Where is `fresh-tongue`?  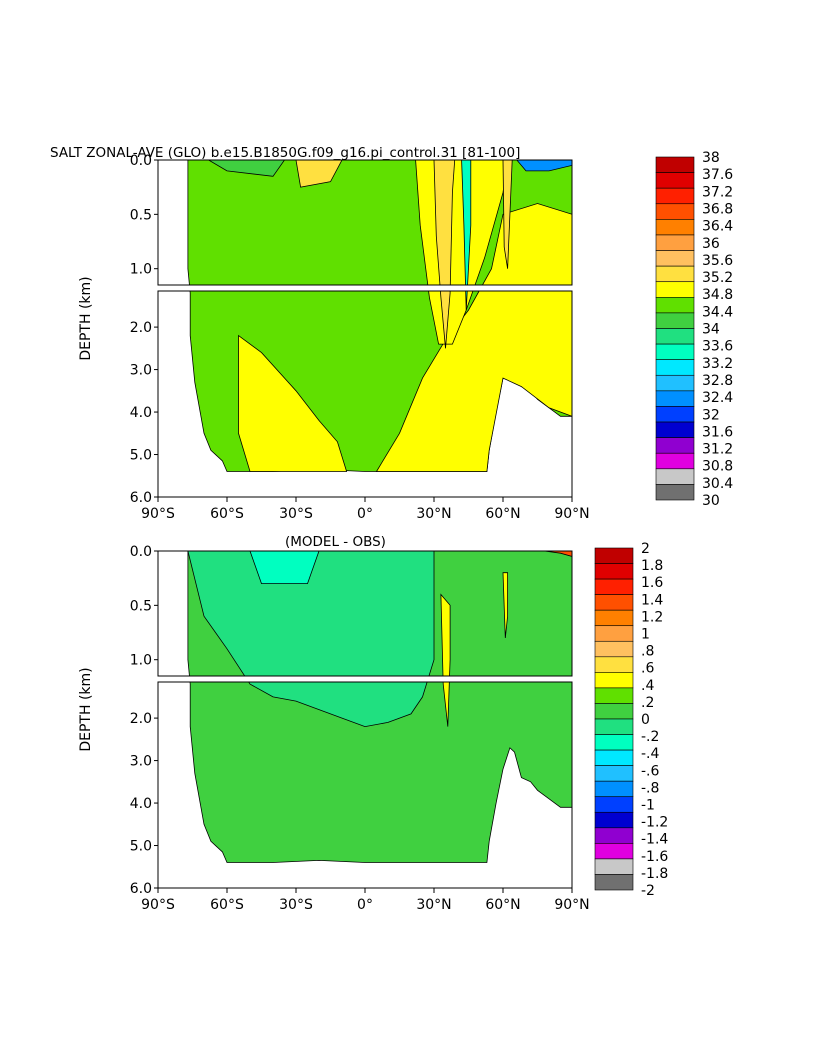
fresh-tongue is located at coordinates (466, 235).